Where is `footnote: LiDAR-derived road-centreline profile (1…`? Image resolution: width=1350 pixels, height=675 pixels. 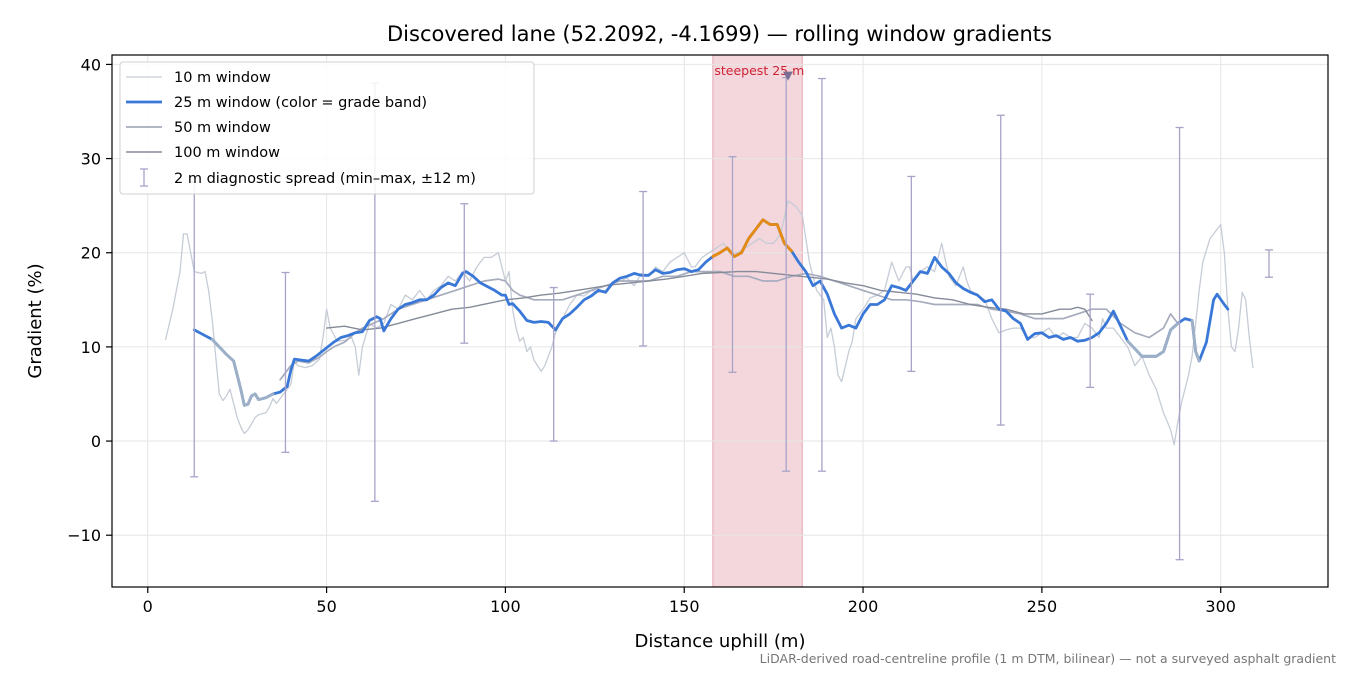
footnote: LiDAR-derived road-centreline profile (1… is located at coordinates (1047, 658).